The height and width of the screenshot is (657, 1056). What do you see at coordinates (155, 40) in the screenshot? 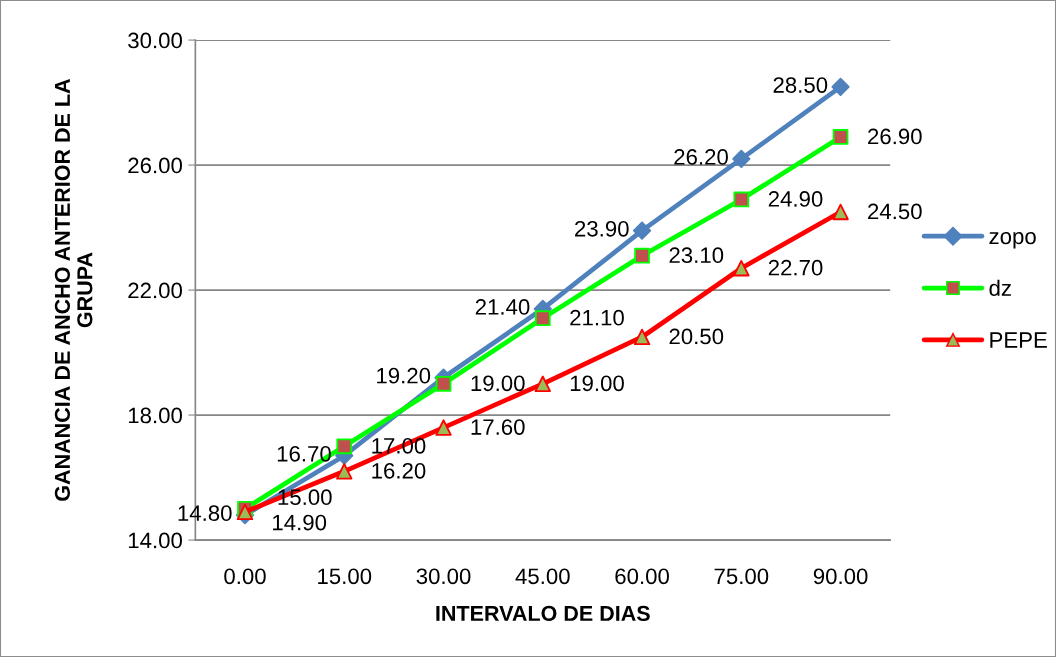
I see `y-tick-label: 30.00` at bounding box center [155, 40].